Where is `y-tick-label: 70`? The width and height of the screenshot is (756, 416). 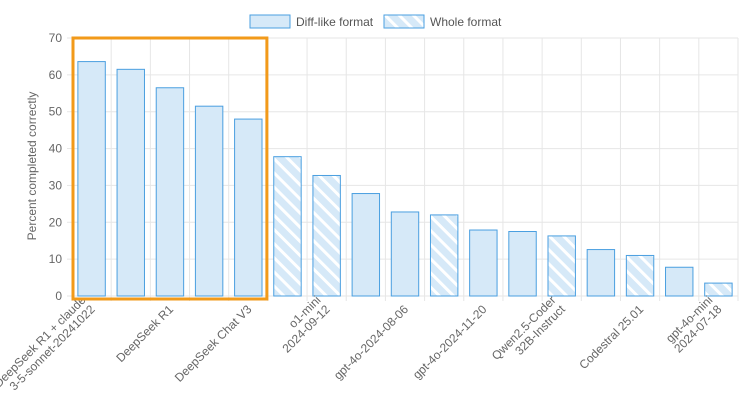 y-tick-label: 70 is located at coordinates (56, 38).